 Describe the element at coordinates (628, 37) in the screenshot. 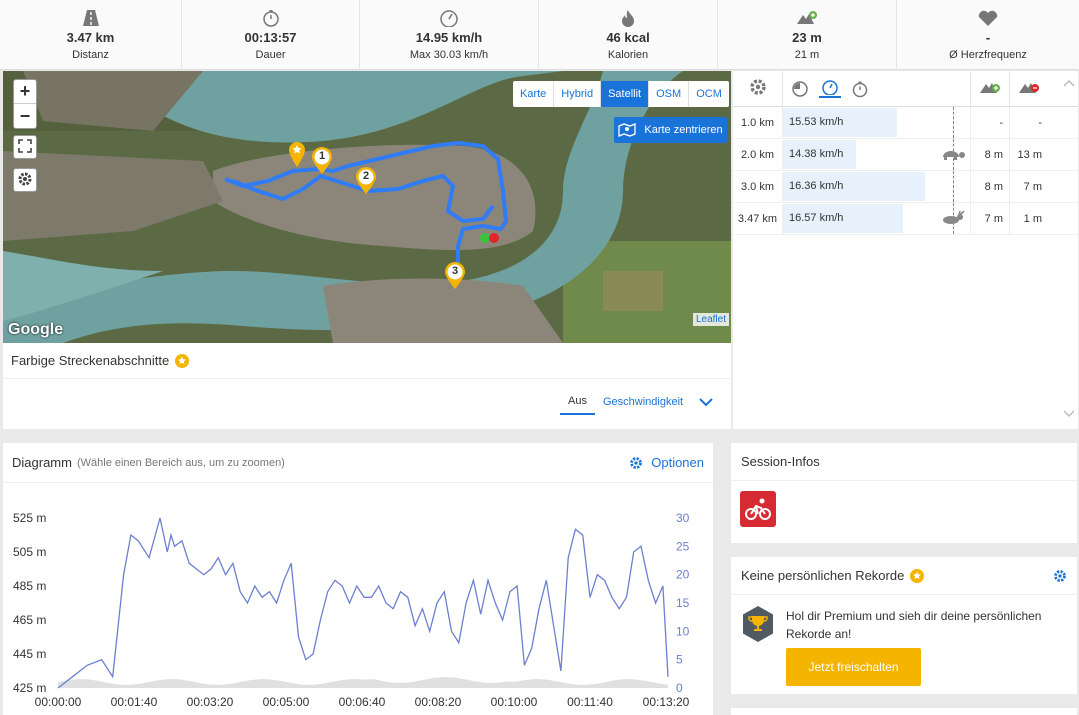

I see `stat-value: 46 kcal` at that location.